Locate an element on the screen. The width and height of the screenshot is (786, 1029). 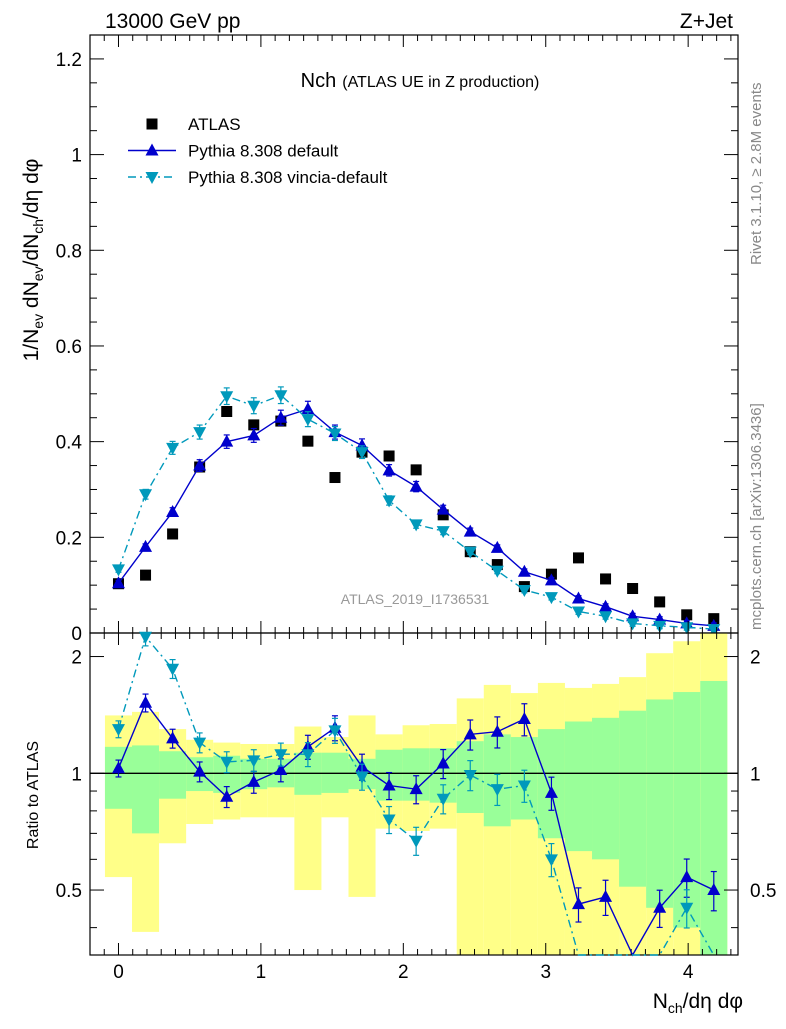
header-right: Z+Jet is located at coordinates (706, 21).